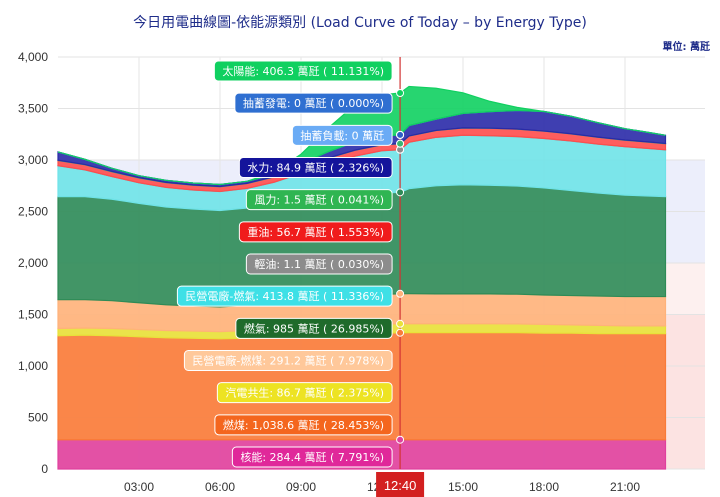 This screenshot has width=720, height=497. What do you see at coordinates (33, 109) in the screenshot?
I see `y-tick-label: 3,500` at bounding box center [33, 109].